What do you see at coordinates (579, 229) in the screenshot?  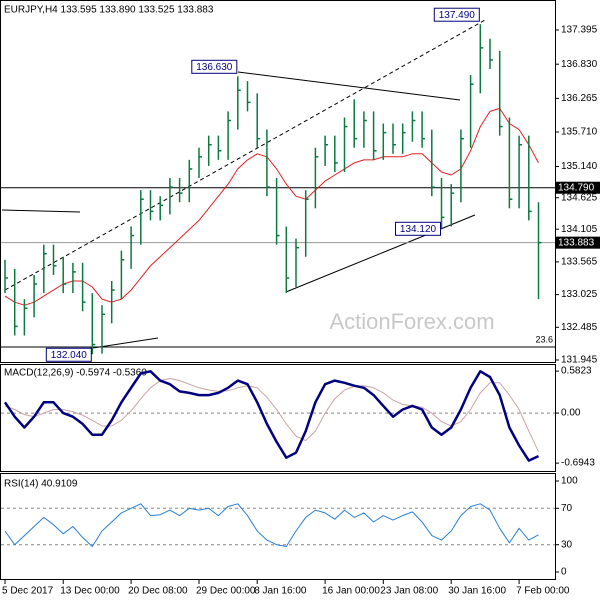 I see `y-tick-label: 134.105` at bounding box center [579, 229].